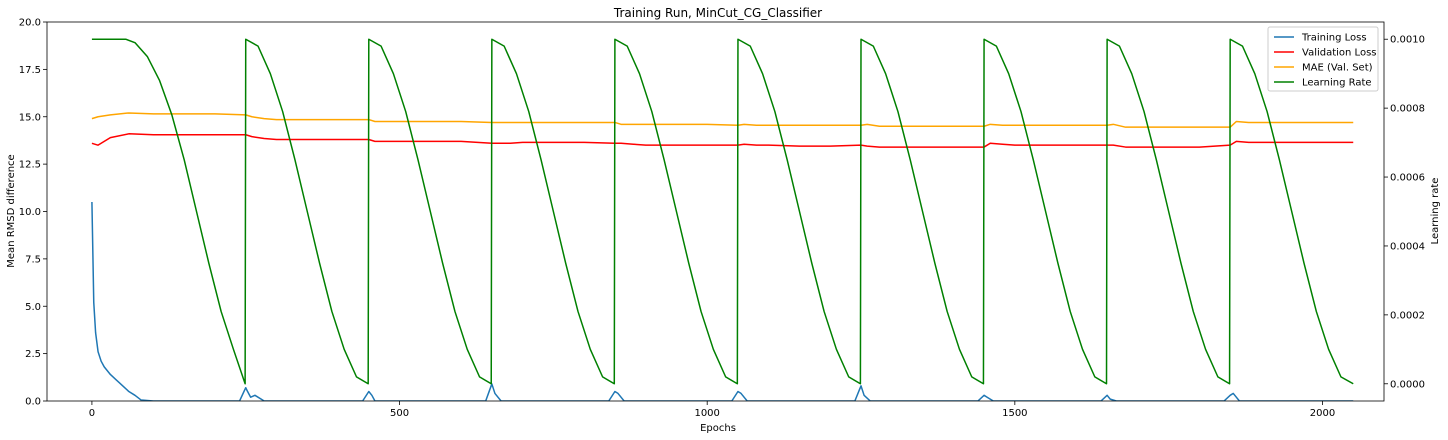 The image size is (1448, 440). Describe the element at coordinates (1407, 246) in the screenshot. I see `y2-tick-label: 0.0004` at that location.